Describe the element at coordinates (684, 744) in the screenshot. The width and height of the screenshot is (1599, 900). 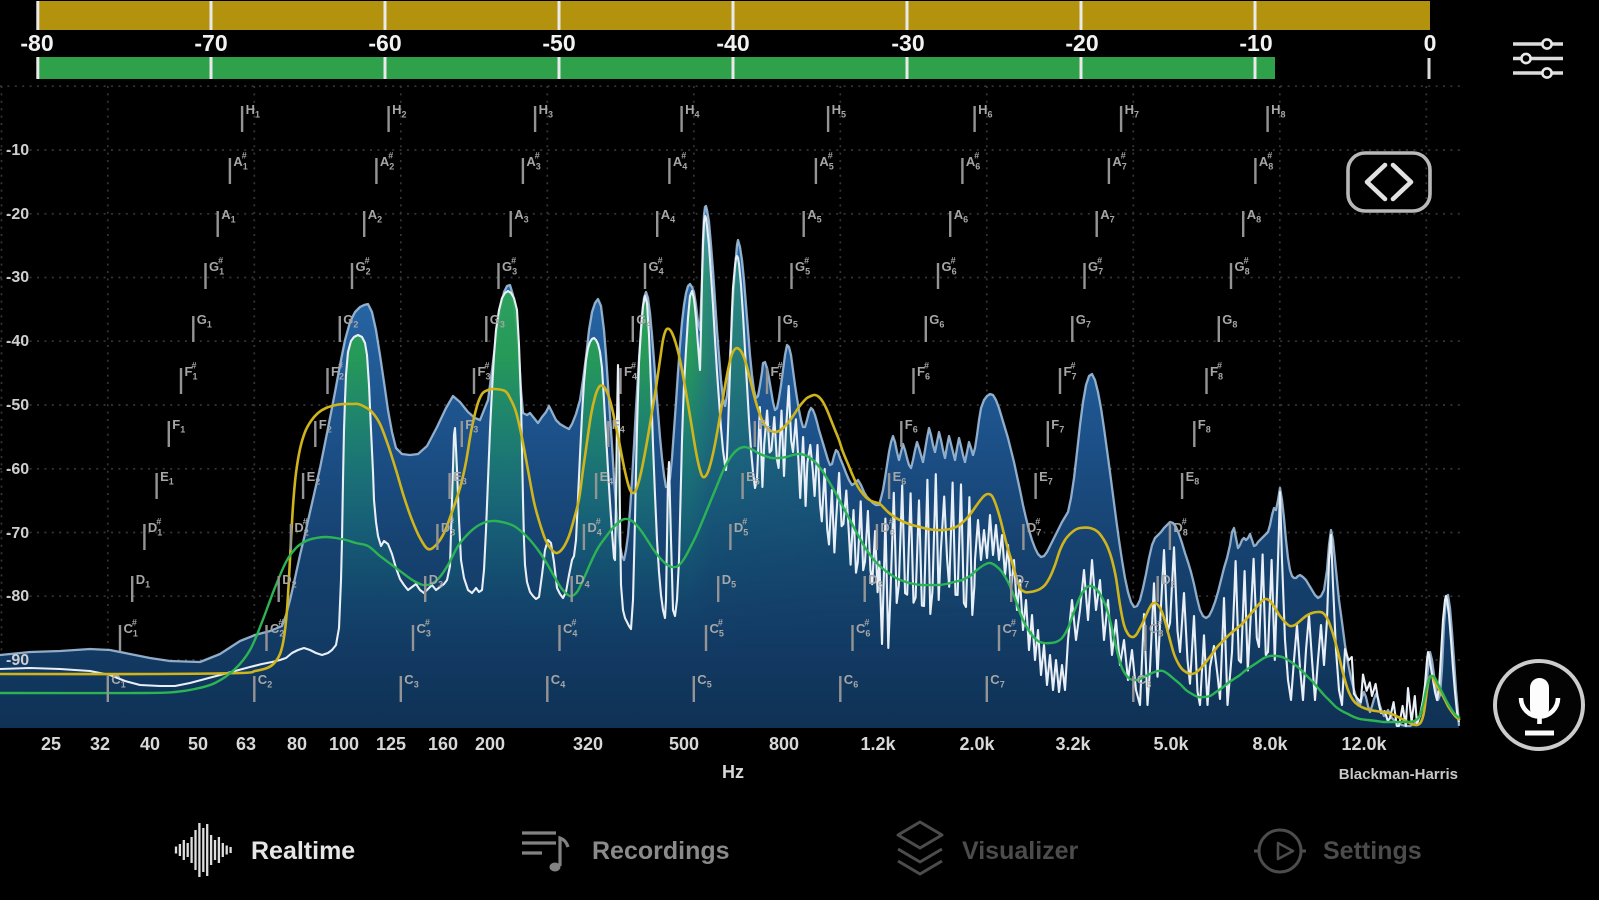
I see `svg-text: 500` at that location.